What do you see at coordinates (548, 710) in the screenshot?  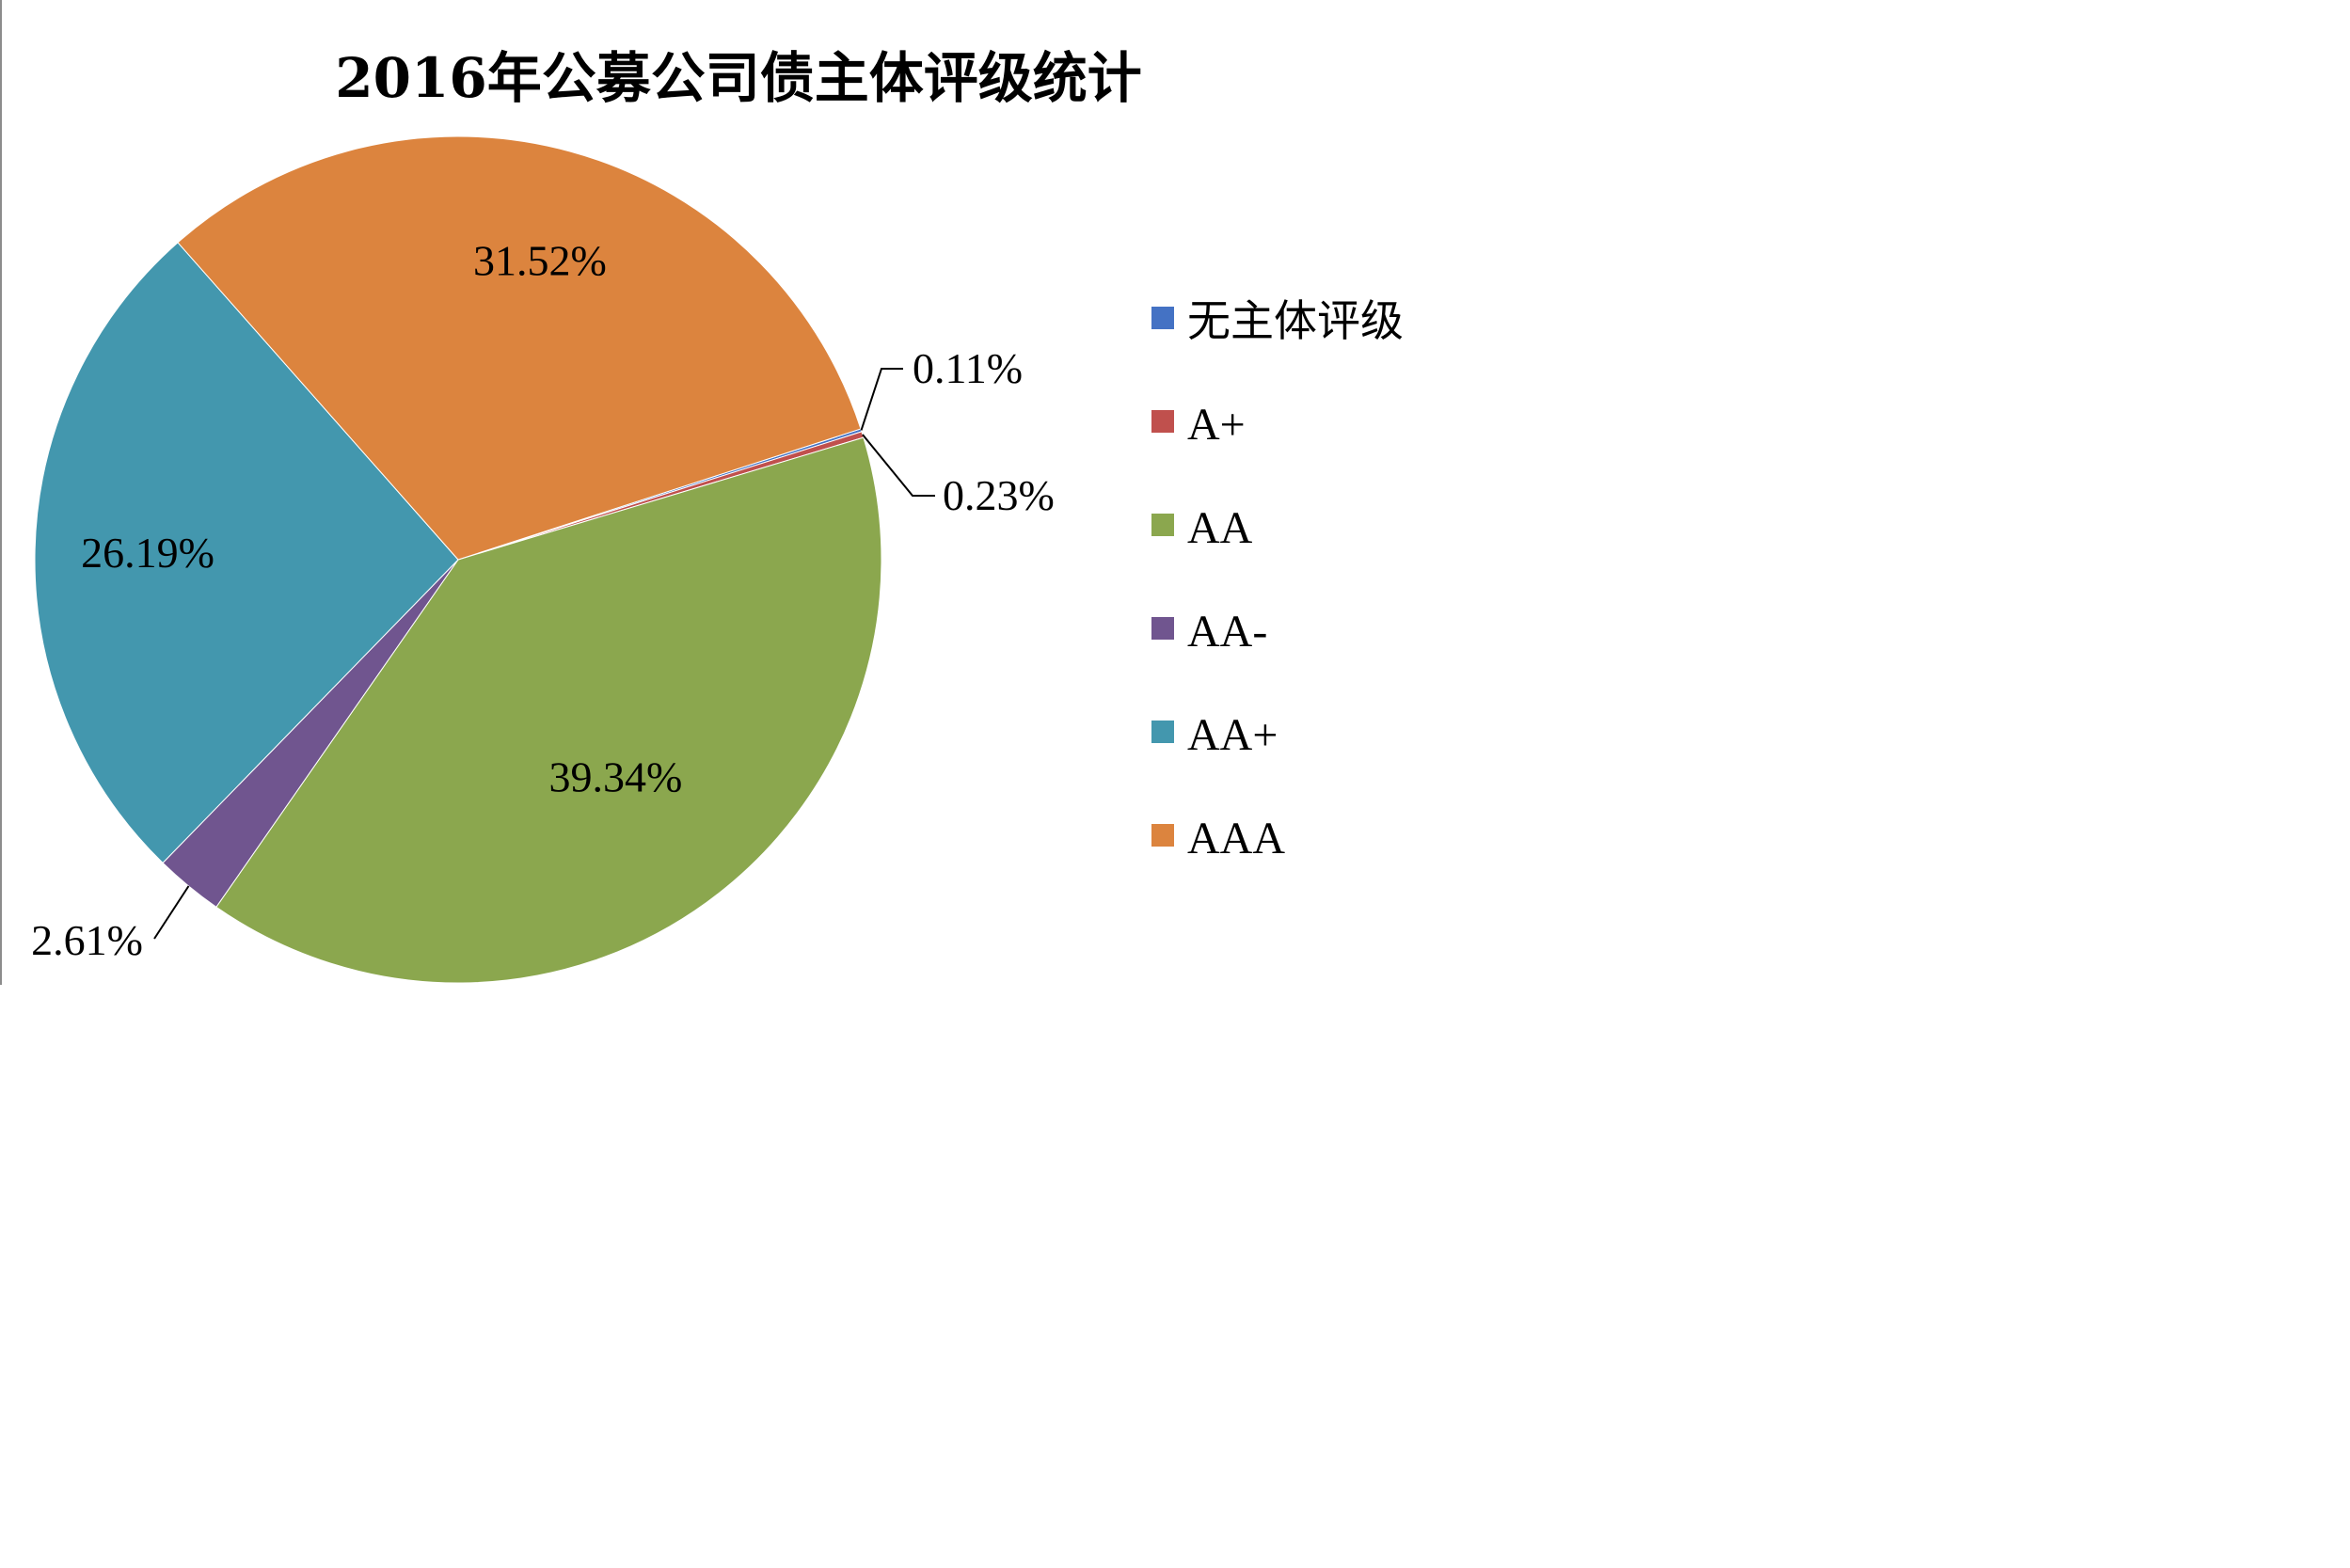 I see `pie-slice-aa` at bounding box center [548, 710].